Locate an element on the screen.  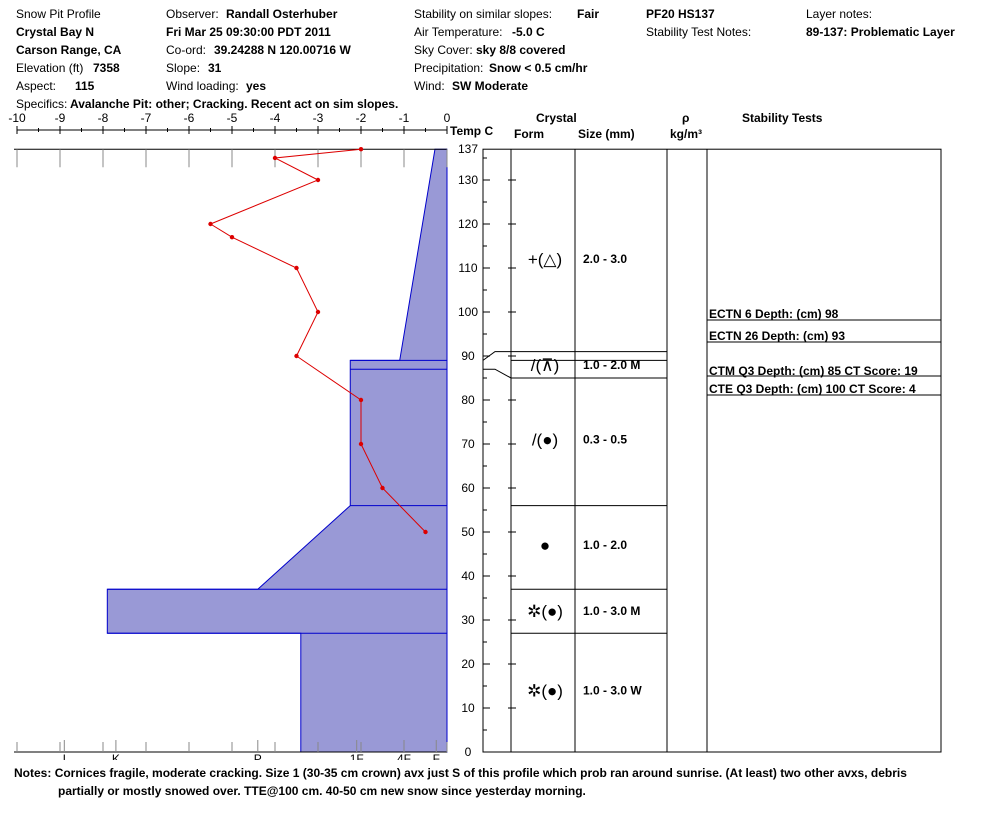
temp-column-header: Temp C is located at coordinates (472, 131).